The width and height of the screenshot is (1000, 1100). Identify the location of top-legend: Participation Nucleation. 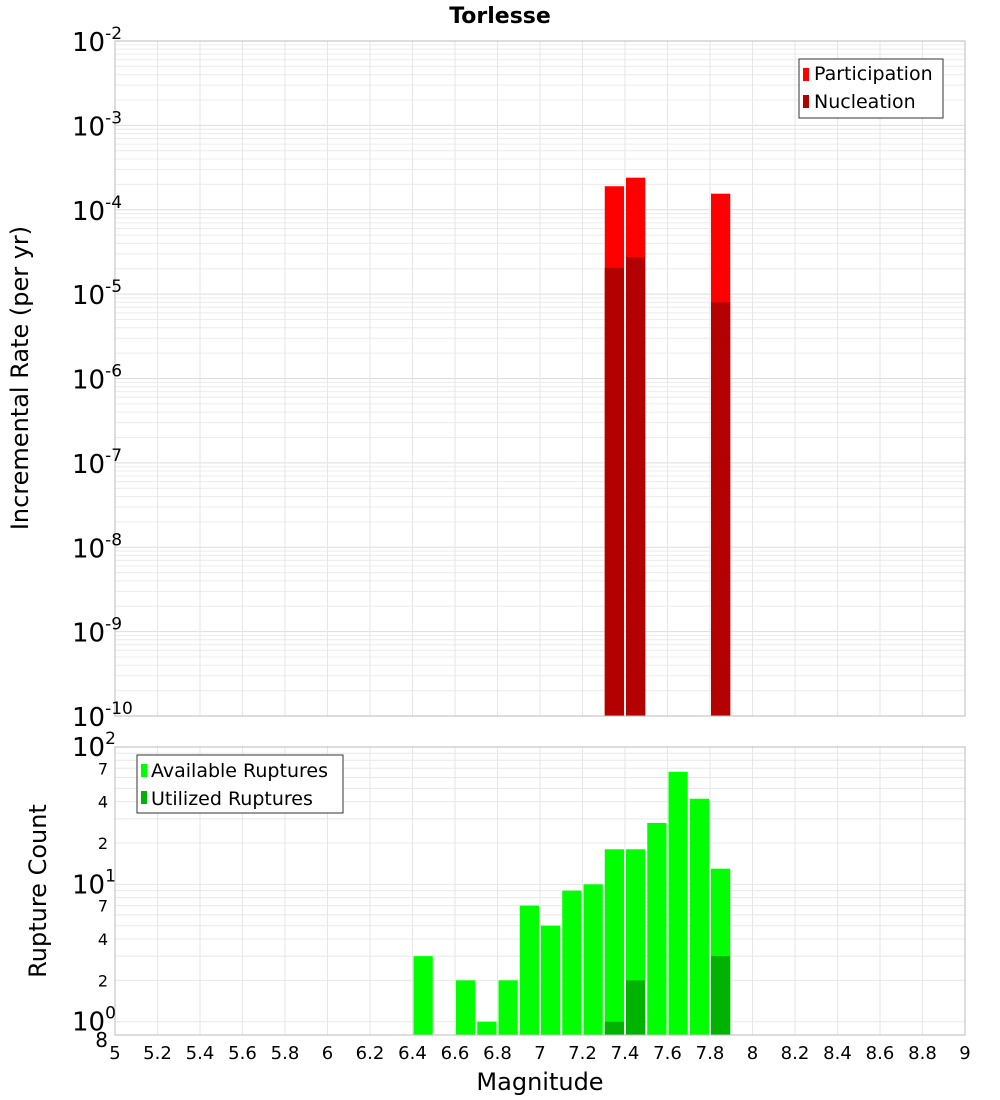
(871, 88).